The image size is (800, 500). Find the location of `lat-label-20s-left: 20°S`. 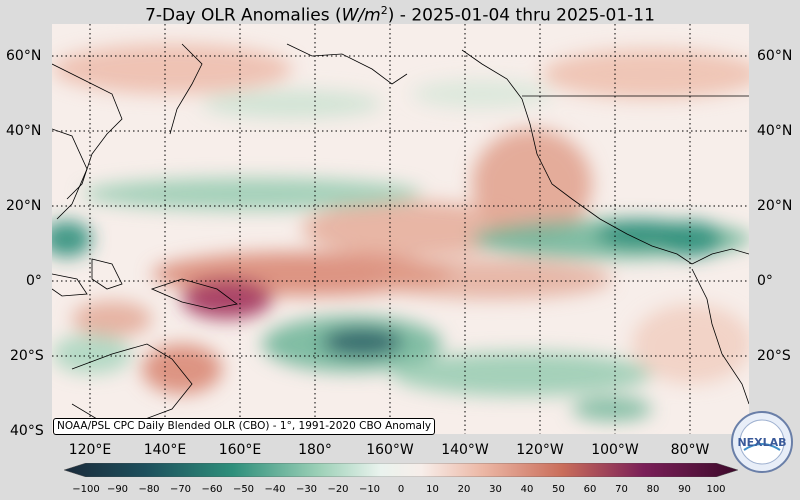

lat-label-20s-left: 20°S is located at coordinates (27, 356).